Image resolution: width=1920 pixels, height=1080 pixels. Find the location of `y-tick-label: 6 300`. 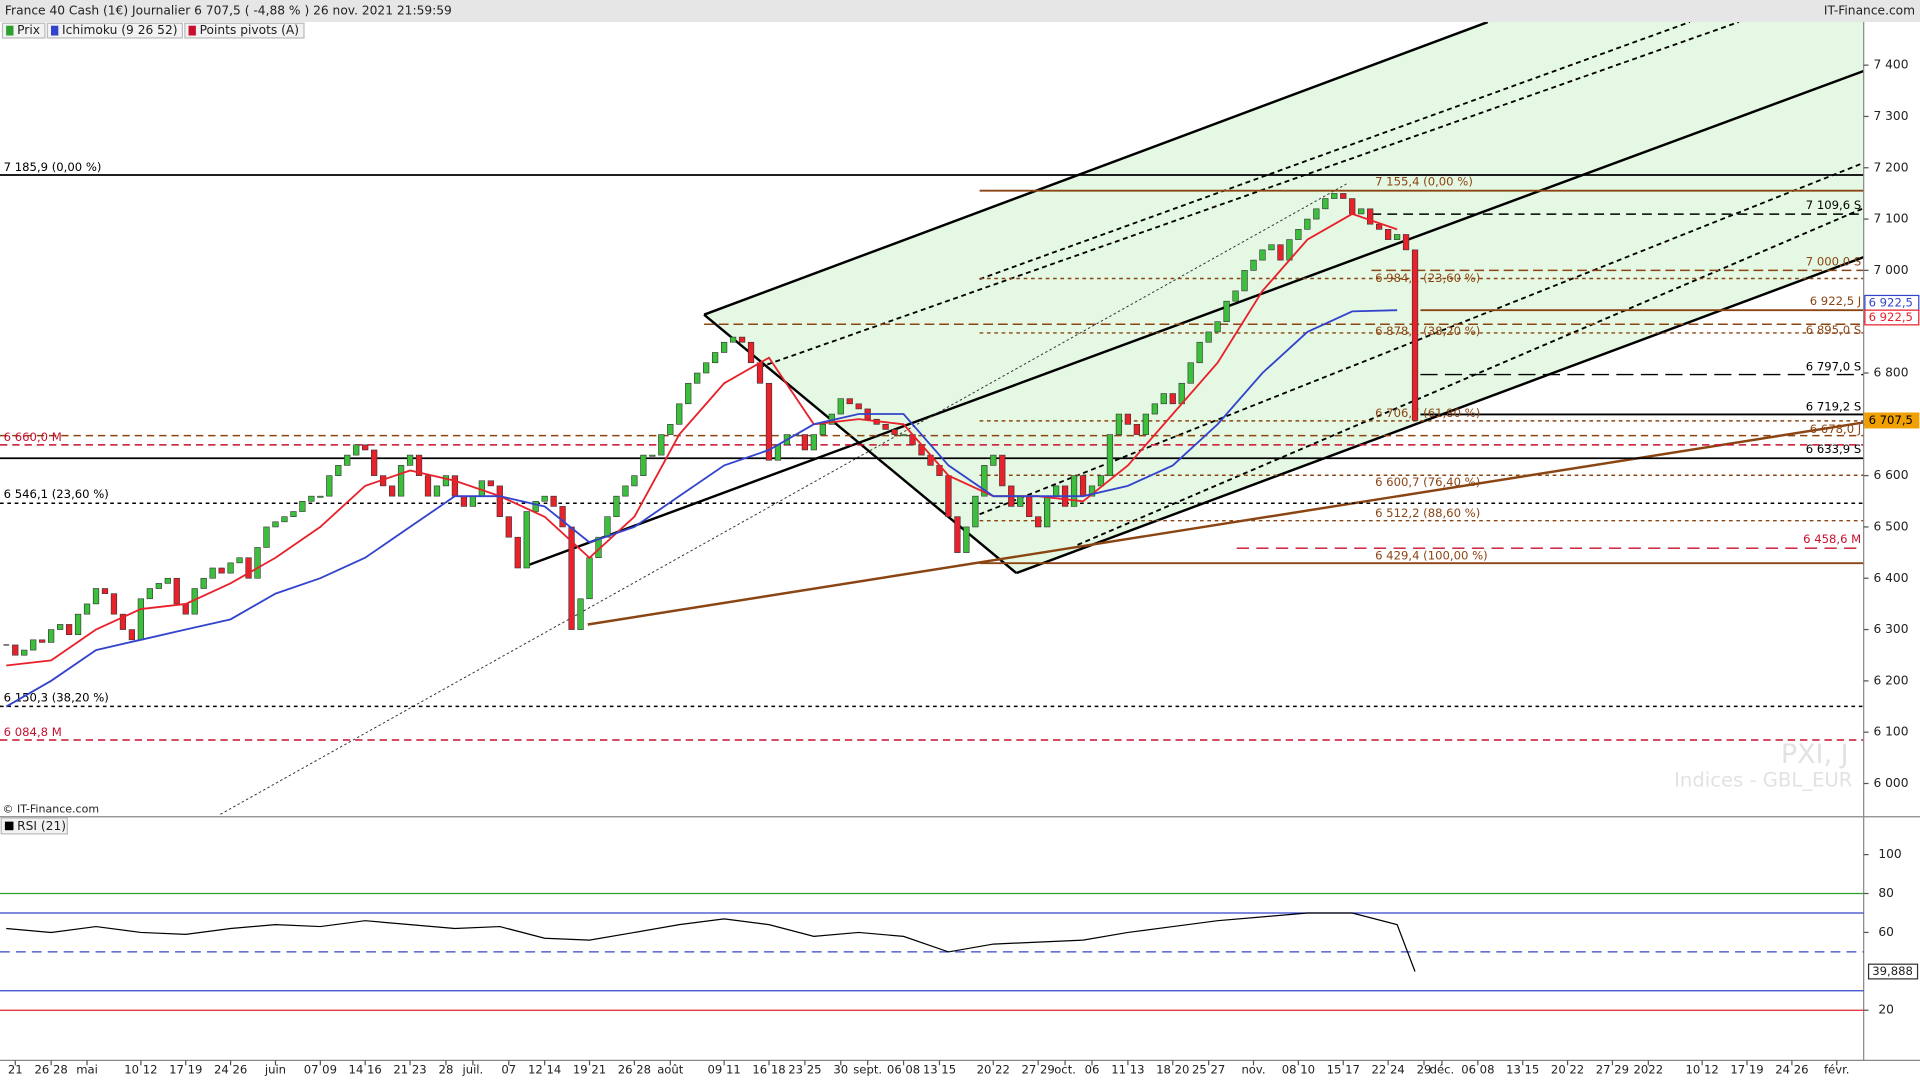

y-tick-label: 6 300 is located at coordinates (1890, 629).